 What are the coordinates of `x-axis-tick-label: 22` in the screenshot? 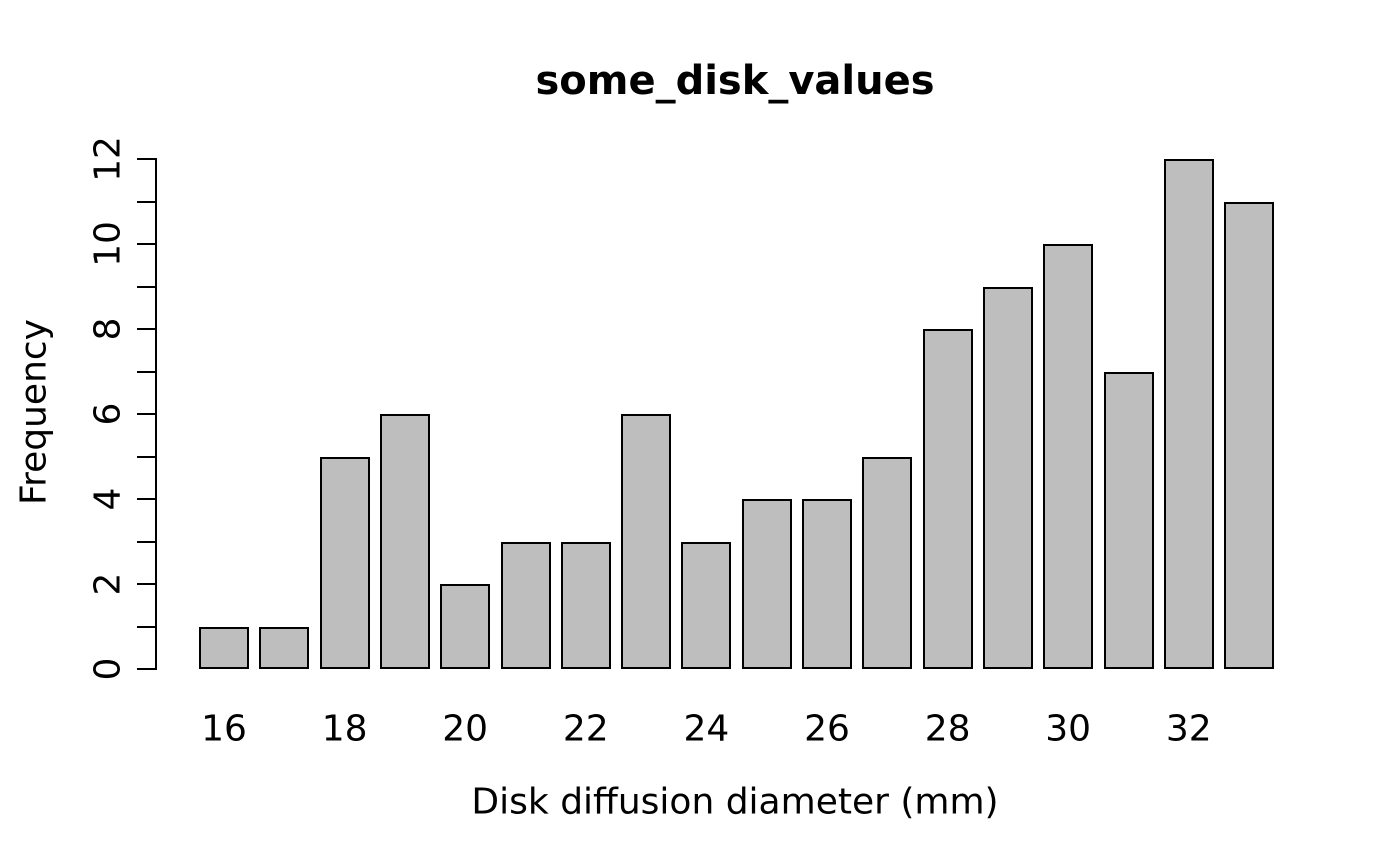 It's located at (585, 729).